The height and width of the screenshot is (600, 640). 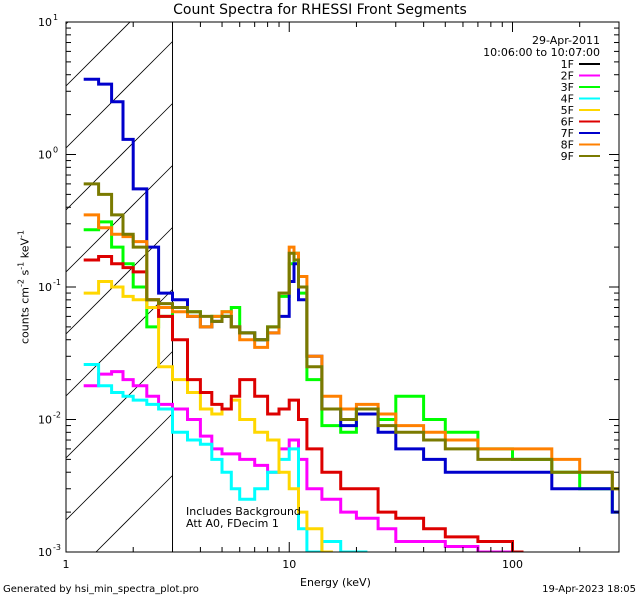 What do you see at coordinates (243, 511) in the screenshot?
I see `annotation-background: Includes Background` at bounding box center [243, 511].